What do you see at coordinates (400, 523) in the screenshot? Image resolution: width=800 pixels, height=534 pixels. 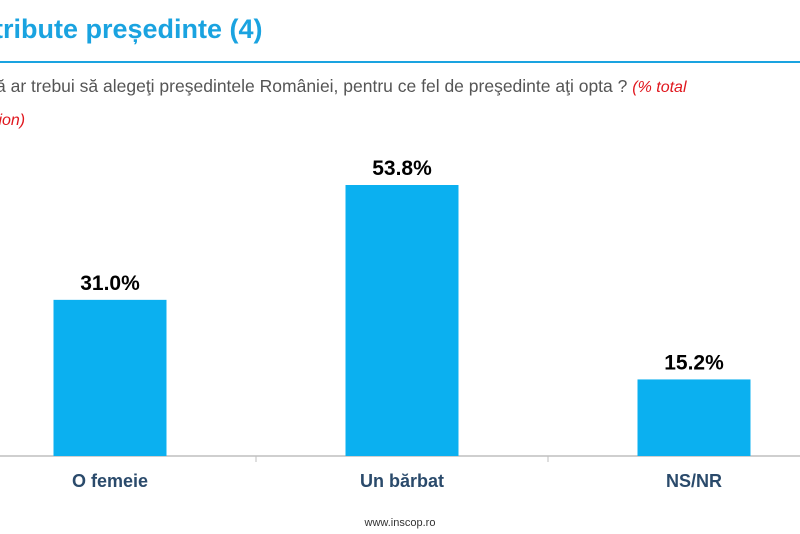 I see `footer-url: www.inscop.ro` at bounding box center [400, 523].